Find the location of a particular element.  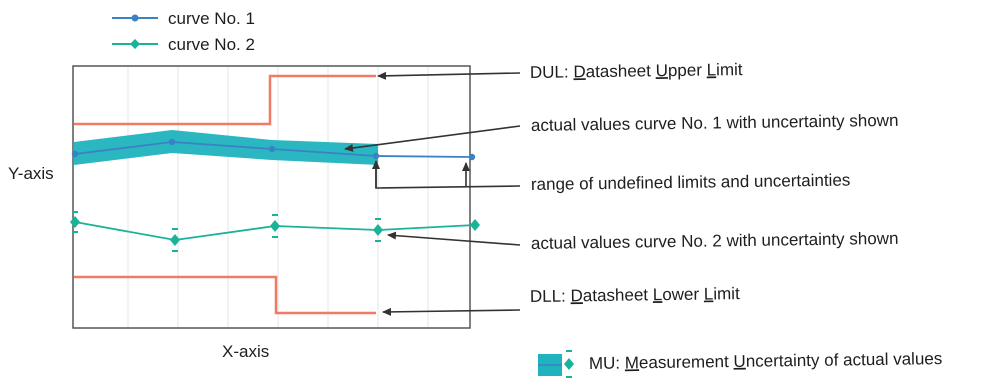

legend-curve1: curve No. 1 is located at coordinates (183, 18).